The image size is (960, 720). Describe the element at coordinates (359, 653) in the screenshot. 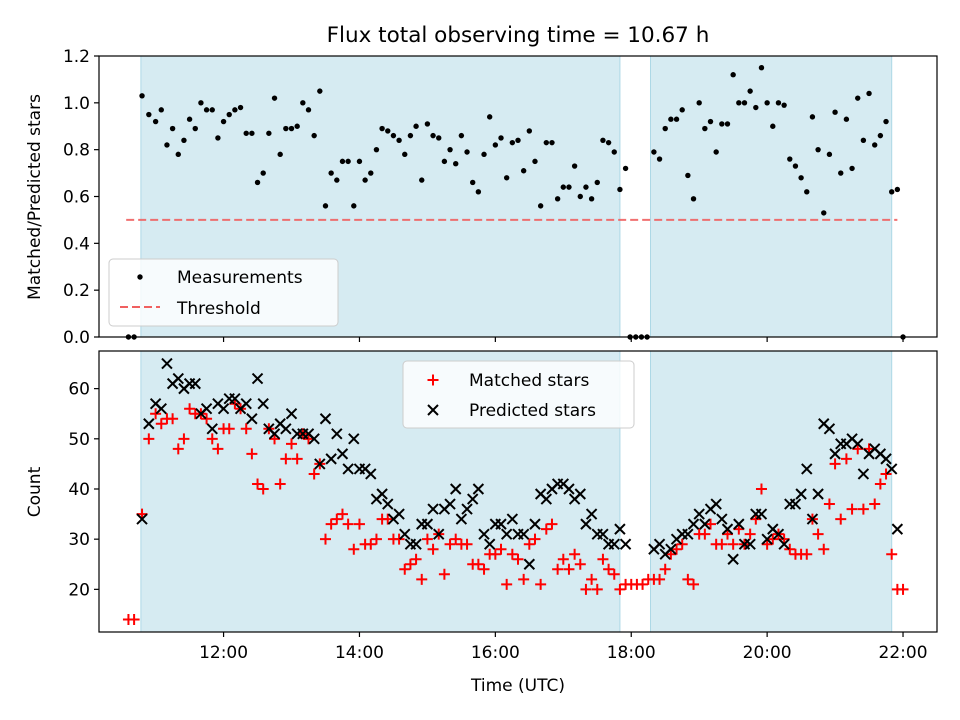

I see `x-tick-label: 14:00` at that location.